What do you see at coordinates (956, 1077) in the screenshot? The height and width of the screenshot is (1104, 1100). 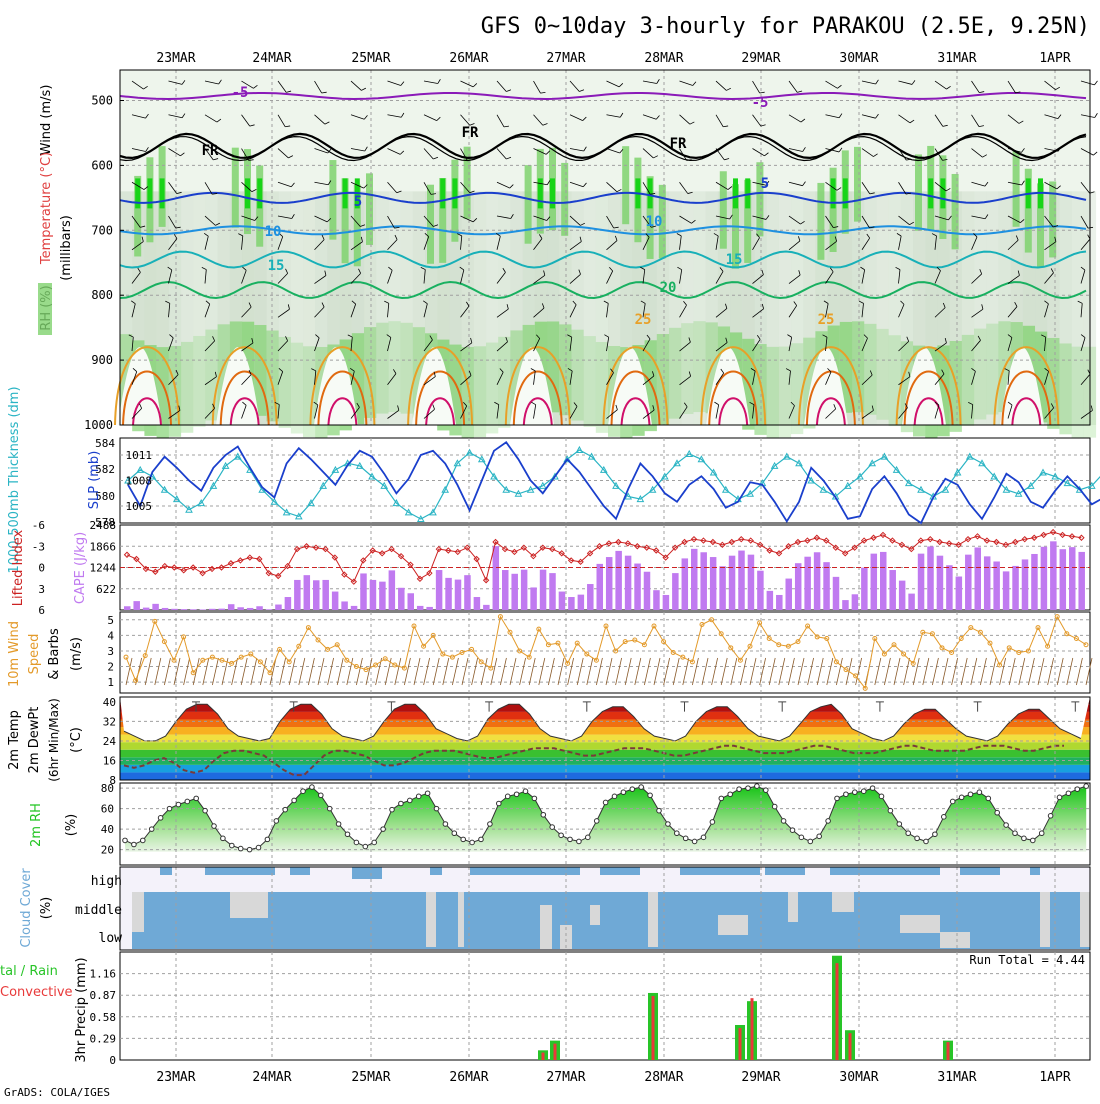 I see `date-label-bottom: 31MAR` at bounding box center [956, 1077].